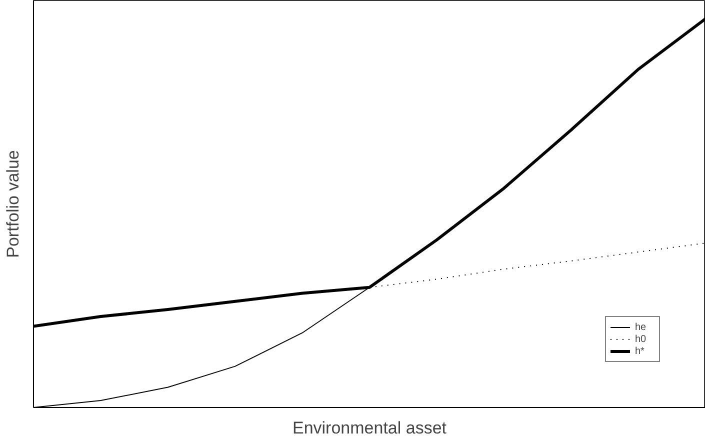 Image resolution: width=705 pixels, height=440 pixels. I want to click on legend-label: he, so click(641, 327).